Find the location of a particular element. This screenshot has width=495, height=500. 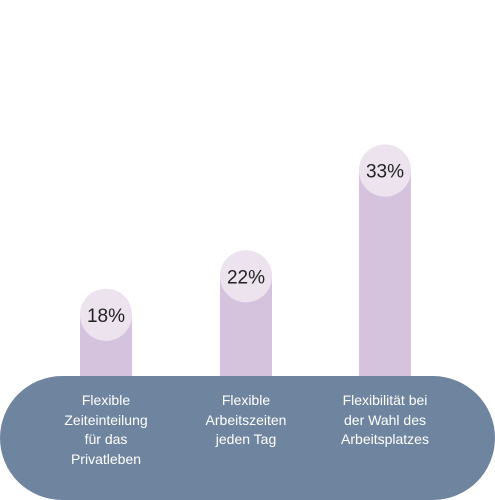

value-label-3: 33% is located at coordinates (385, 172).